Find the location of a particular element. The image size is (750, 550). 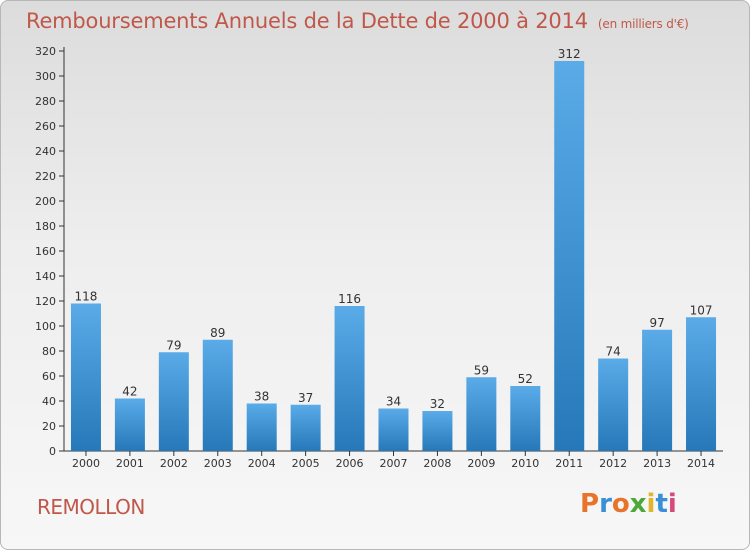

x-tick-label: 2013 is located at coordinates (657, 463).